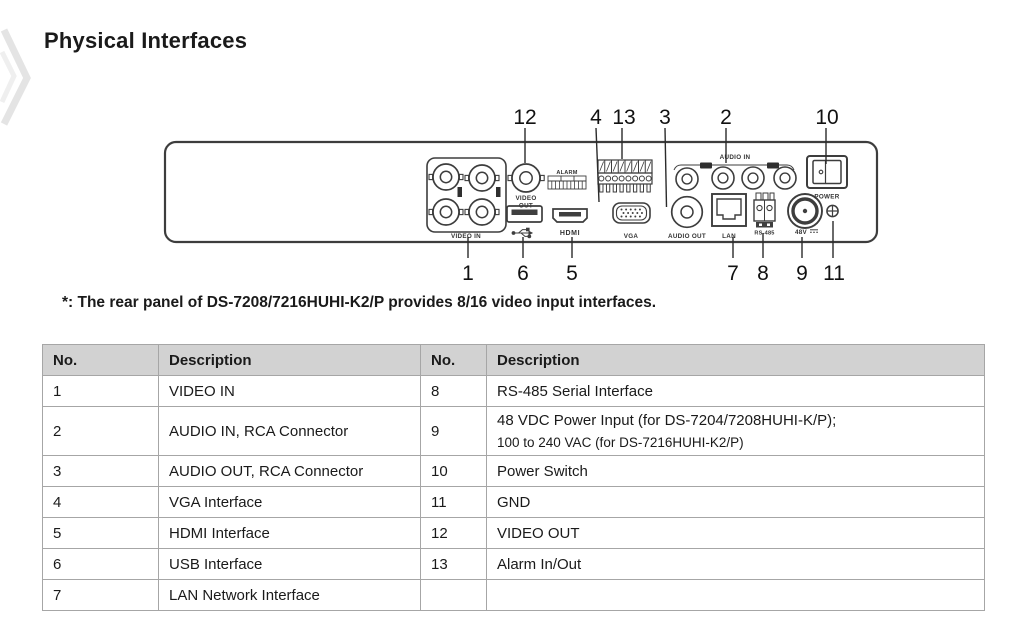 The width and height of the screenshot is (1024, 625). What do you see at coordinates (15, 77) in the screenshot?
I see `corner-chevron-decoration` at bounding box center [15, 77].